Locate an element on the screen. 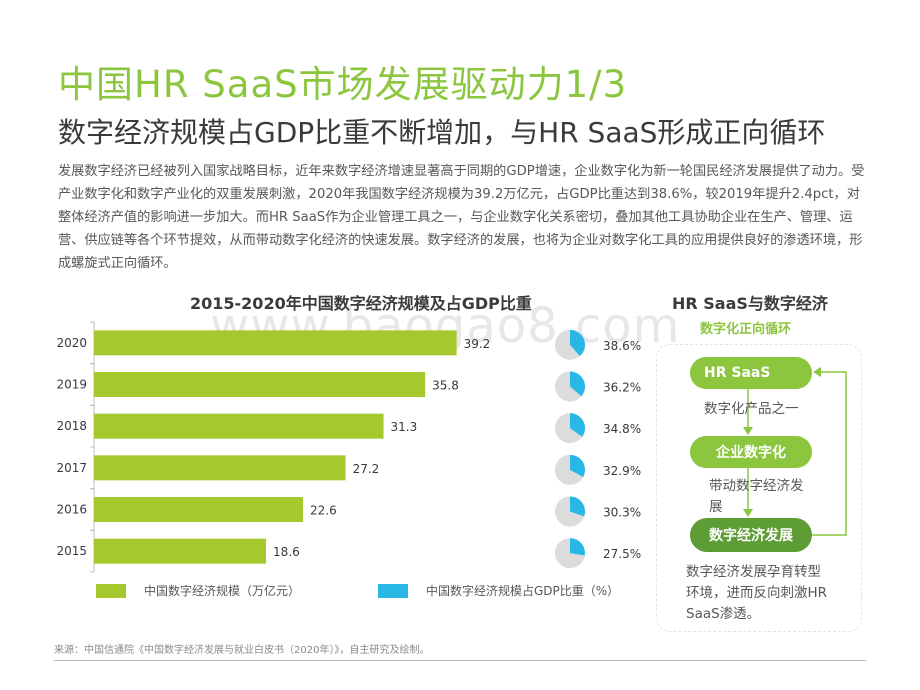 The height and width of the screenshot is (690, 920). side-panel-frame is located at coordinates (759, 488).